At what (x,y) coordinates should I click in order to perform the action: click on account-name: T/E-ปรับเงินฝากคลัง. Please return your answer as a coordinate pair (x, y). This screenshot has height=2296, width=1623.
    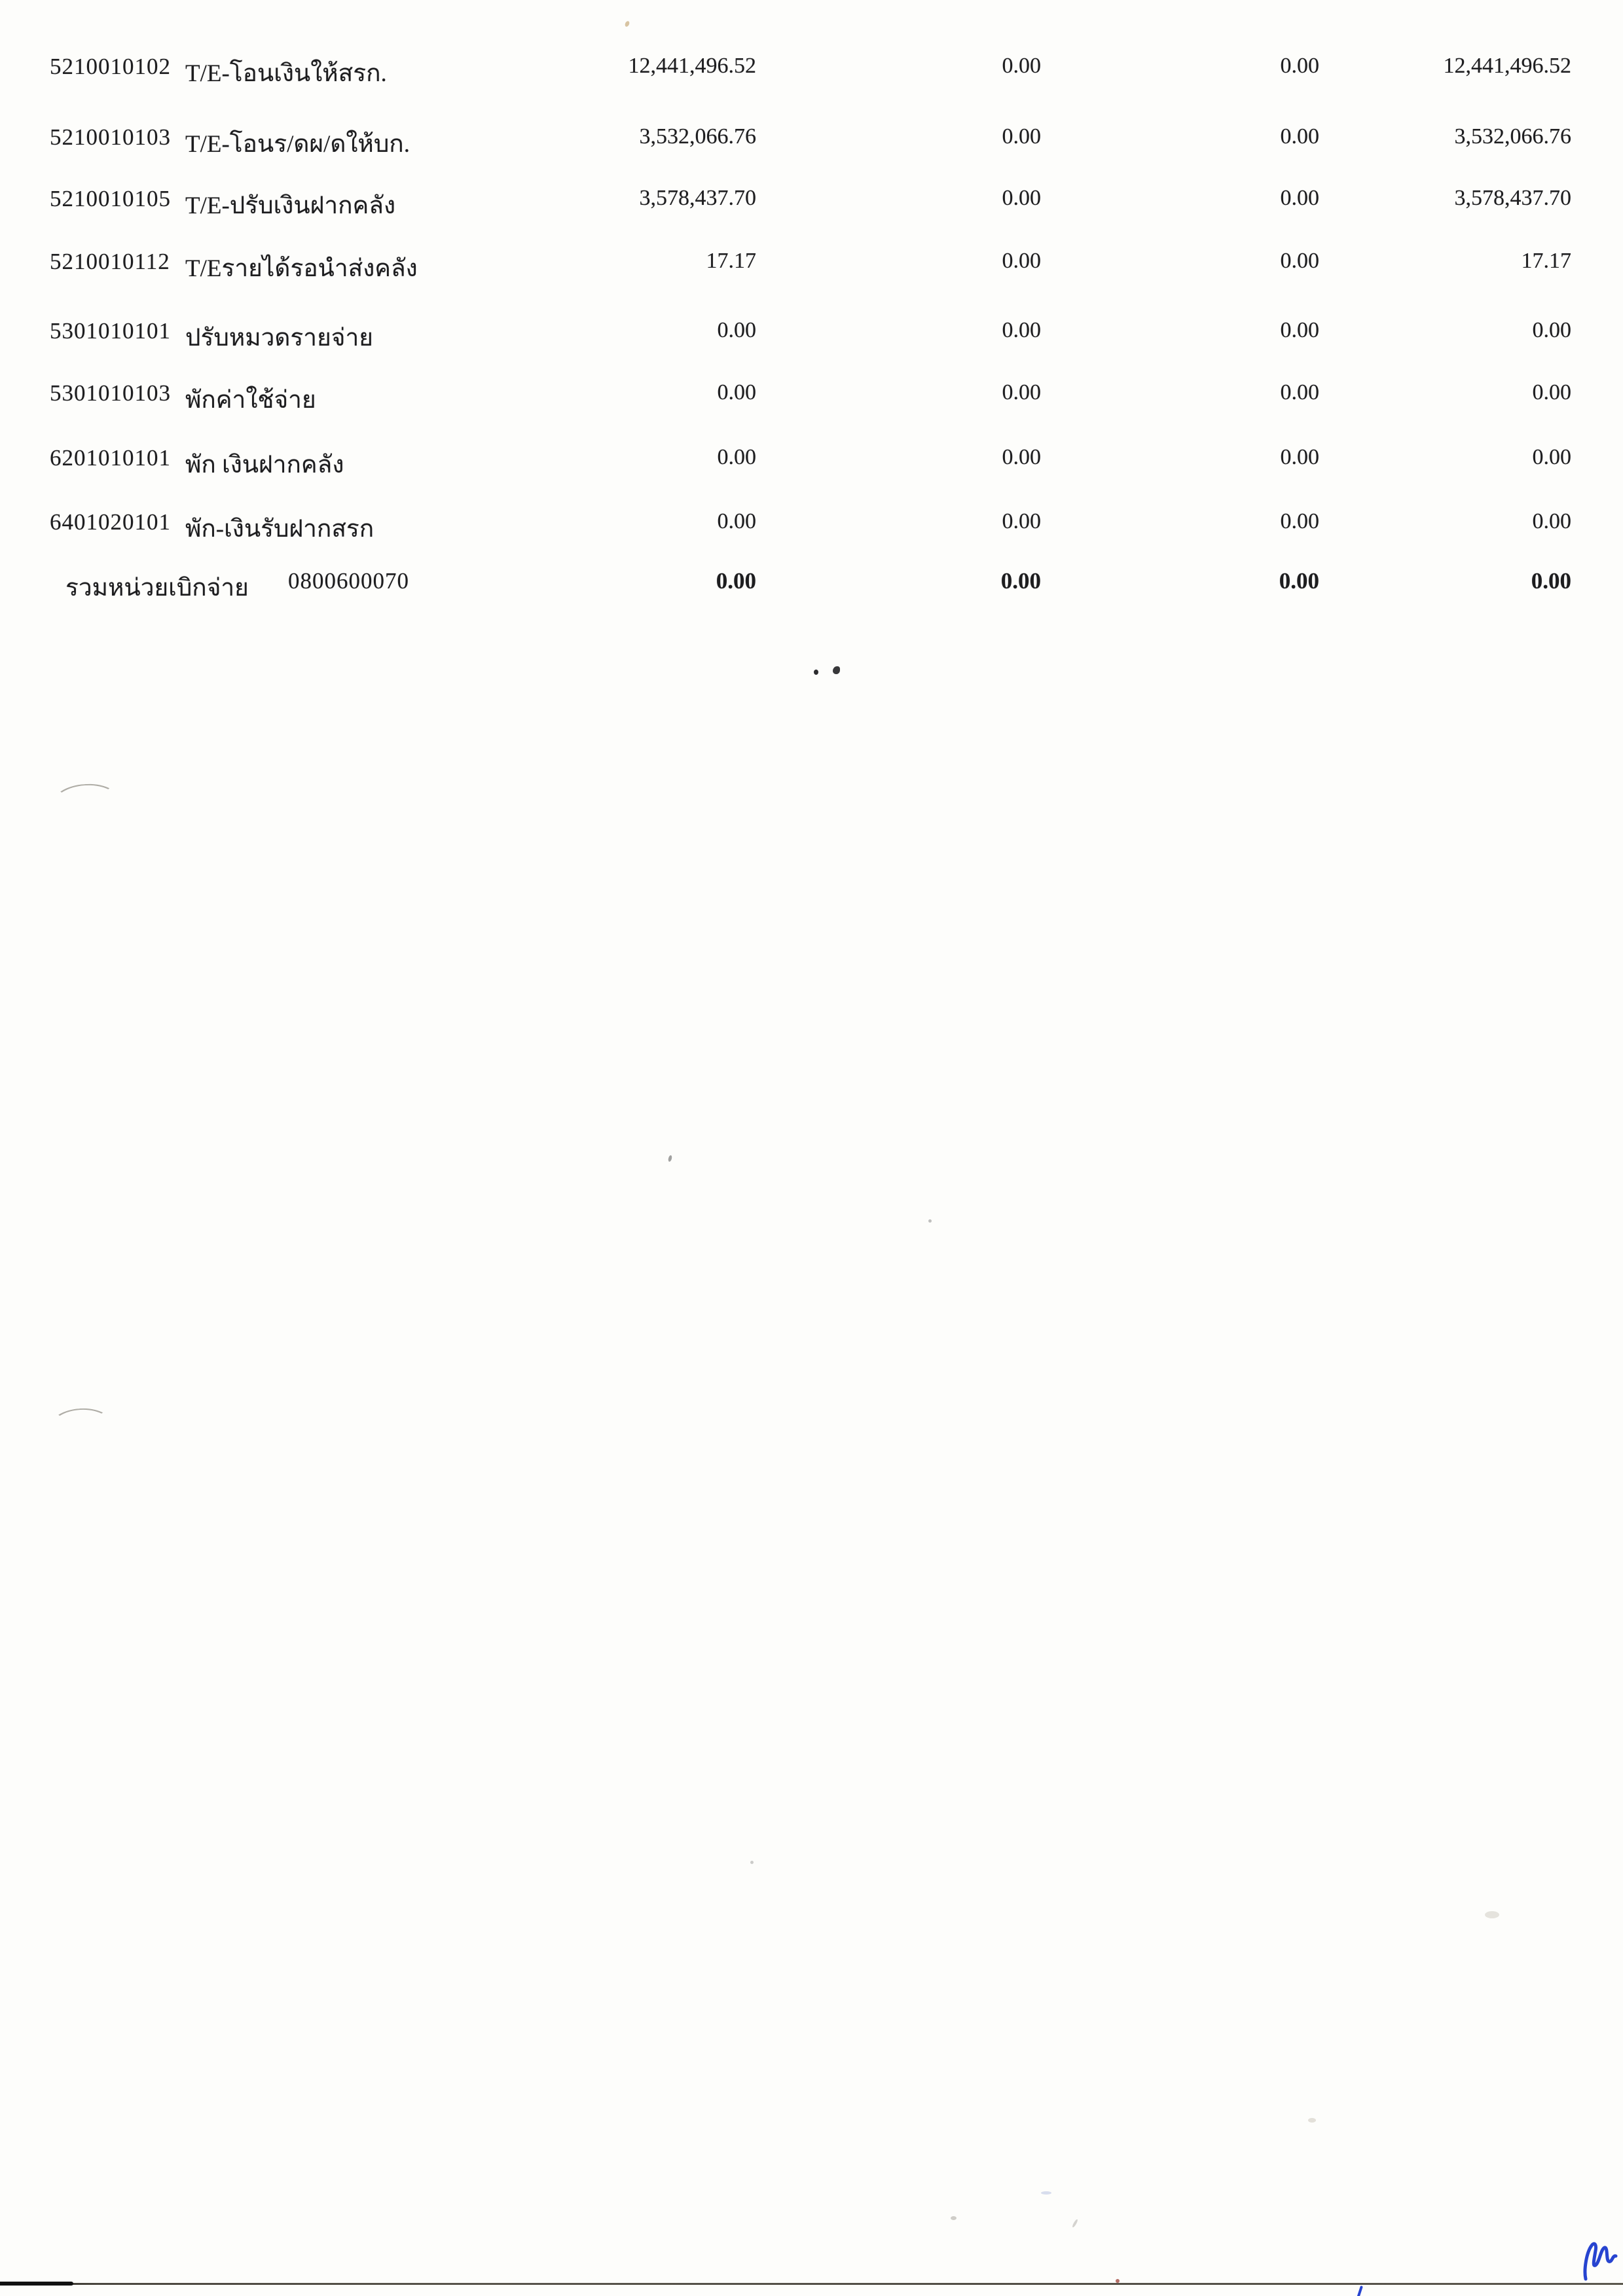
    Looking at the image, I should click on (290, 205).